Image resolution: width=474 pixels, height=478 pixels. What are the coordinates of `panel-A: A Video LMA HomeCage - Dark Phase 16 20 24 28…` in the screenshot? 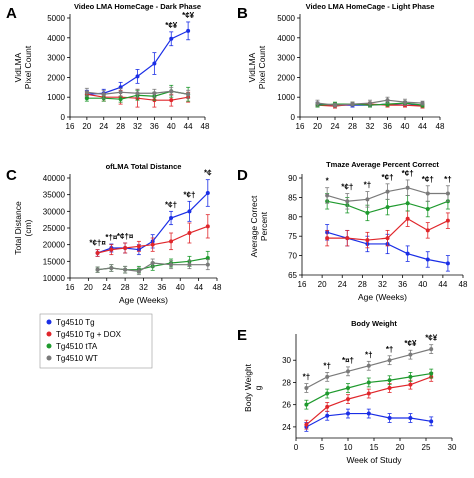 It's located at (108, 66).